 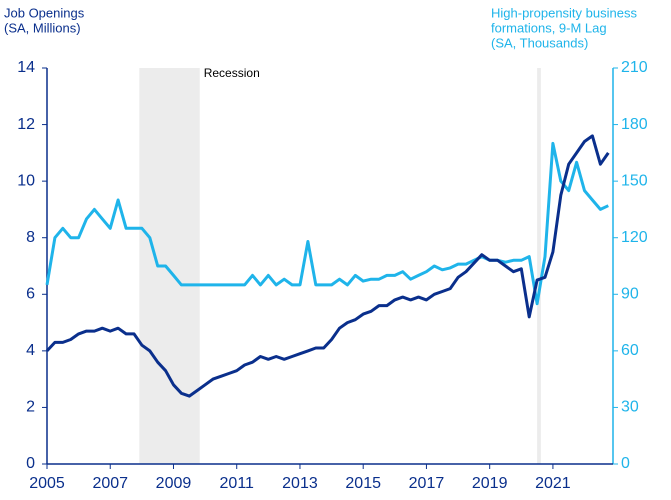 I want to click on y-axis-label: (SA, Millions), so click(x=42, y=27).